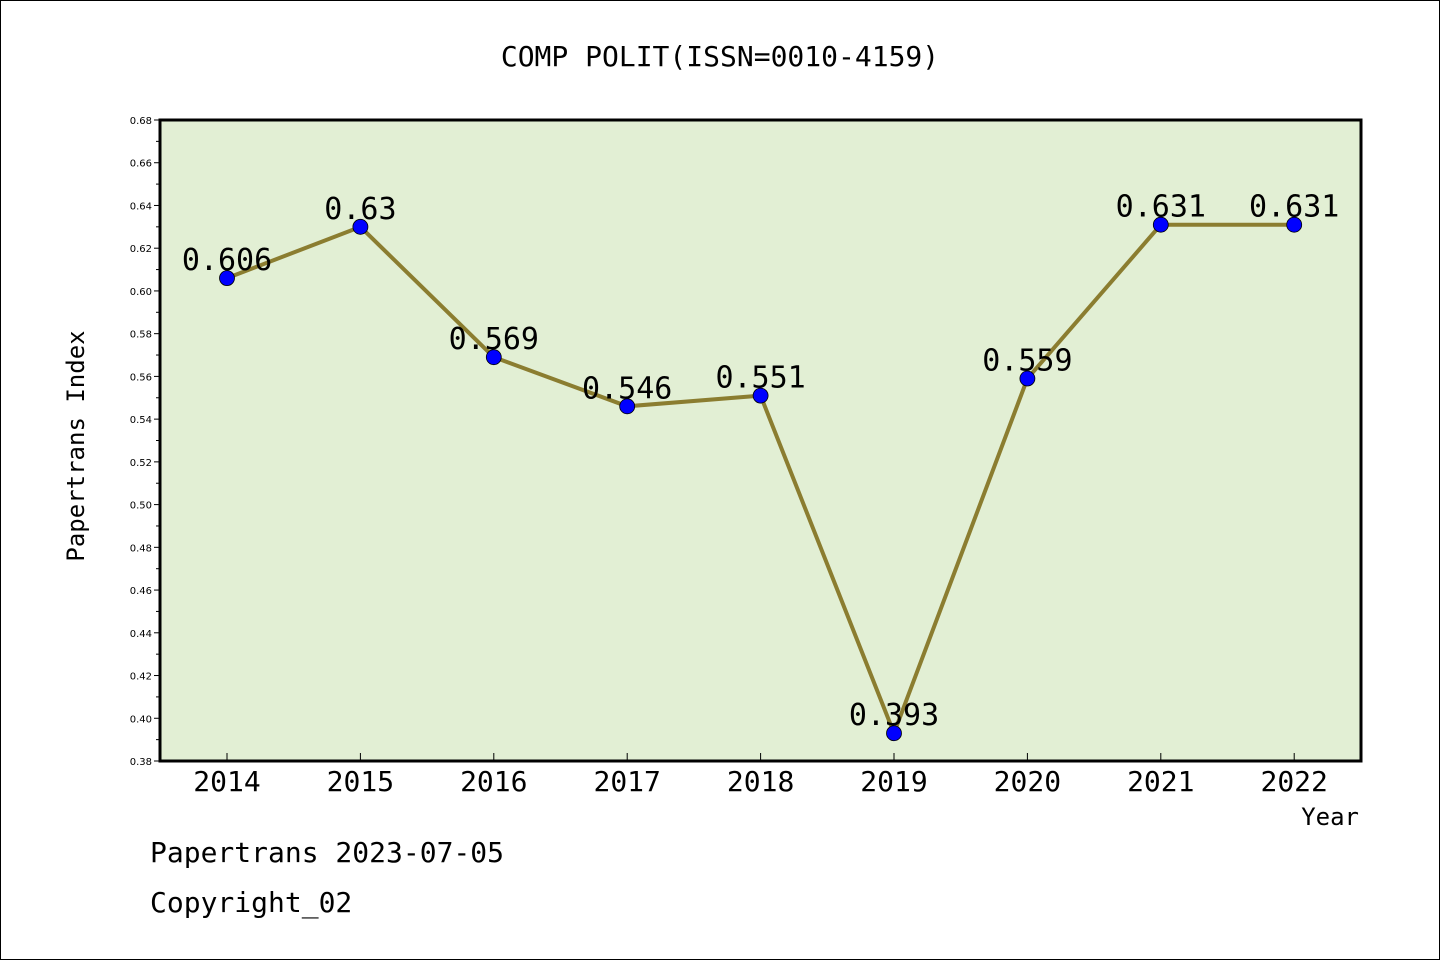  What do you see at coordinates (141, 762) in the screenshot?
I see `y-tick-label: 0.38` at bounding box center [141, 762].